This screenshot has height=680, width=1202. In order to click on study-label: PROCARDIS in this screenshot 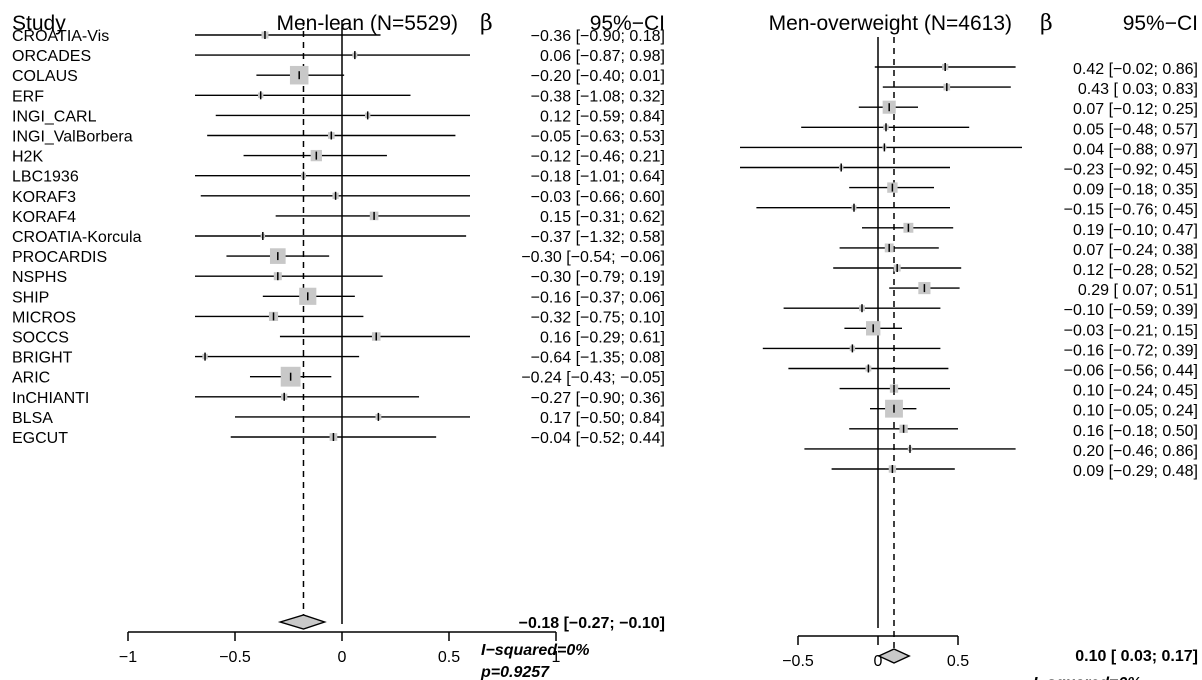, I will do `click(59, 257)`.